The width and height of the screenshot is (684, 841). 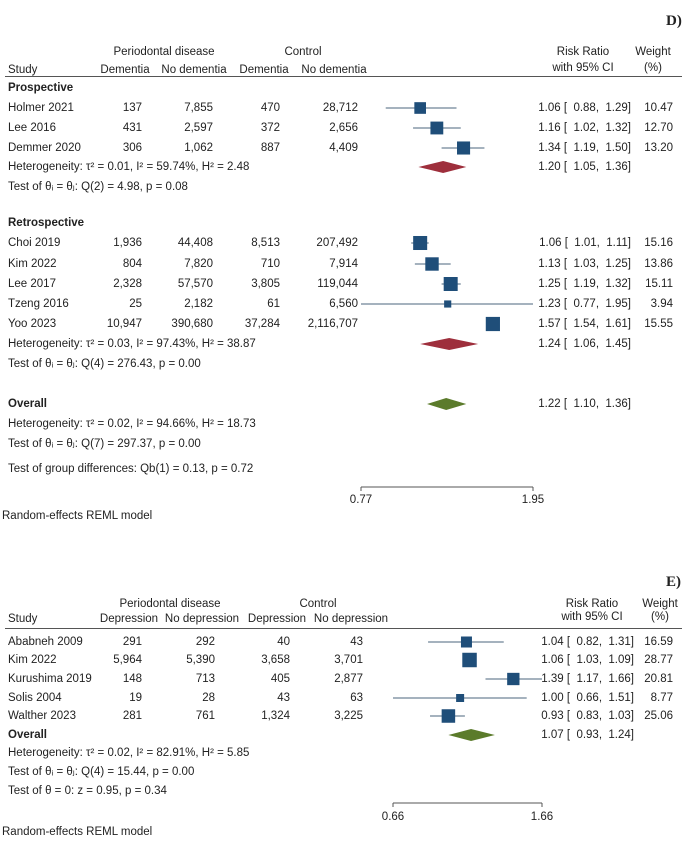 I want to click on group-label: Overall, so click(x=27, y=735).